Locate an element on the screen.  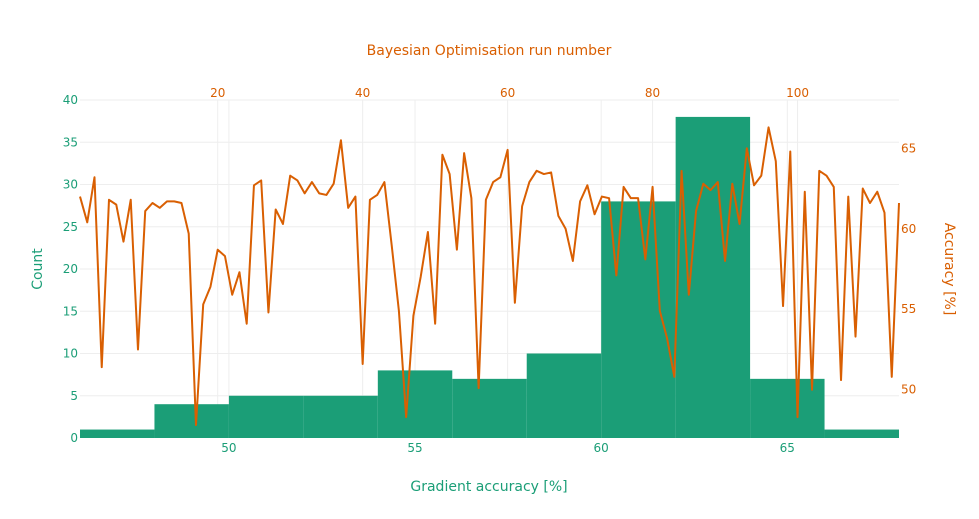
y-tick-label: 35 is located at coordinates (70, 142).